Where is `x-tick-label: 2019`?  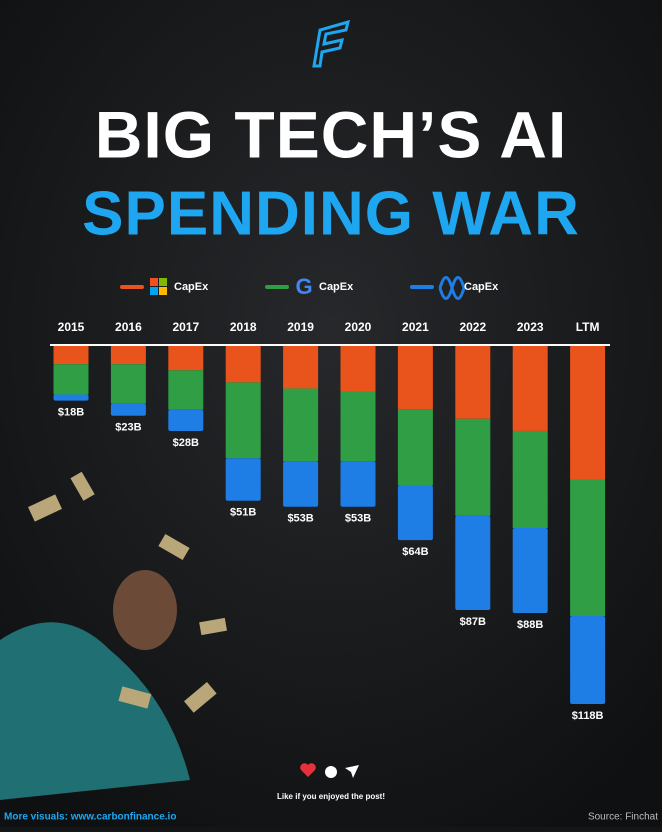 x-tick-label: 2019 is located at coordinates (300, 327).